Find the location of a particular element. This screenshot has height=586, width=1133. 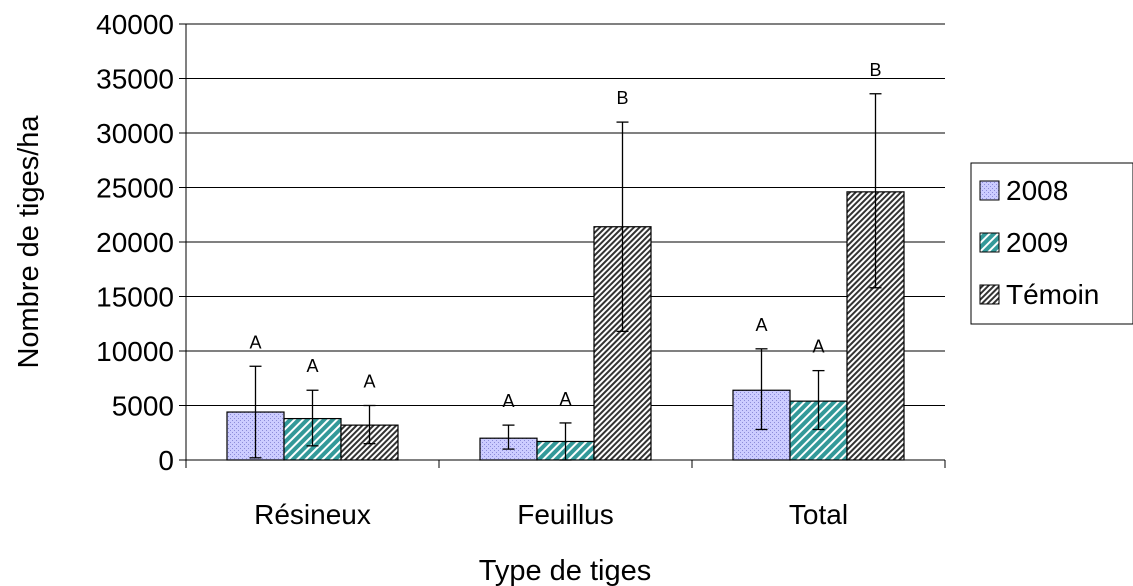

legend-item: Témoin is located at coordinates (1039, 294).